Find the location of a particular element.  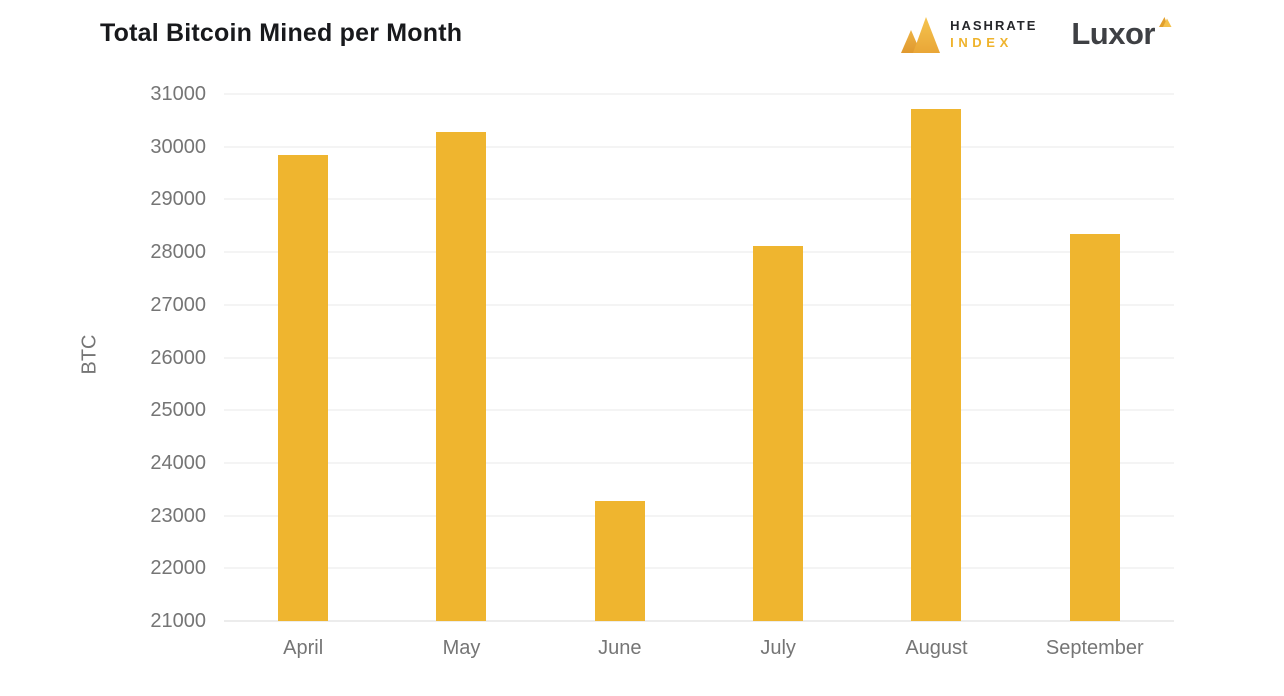

x-tick-label-may: May is located at coordinates (461, 648).